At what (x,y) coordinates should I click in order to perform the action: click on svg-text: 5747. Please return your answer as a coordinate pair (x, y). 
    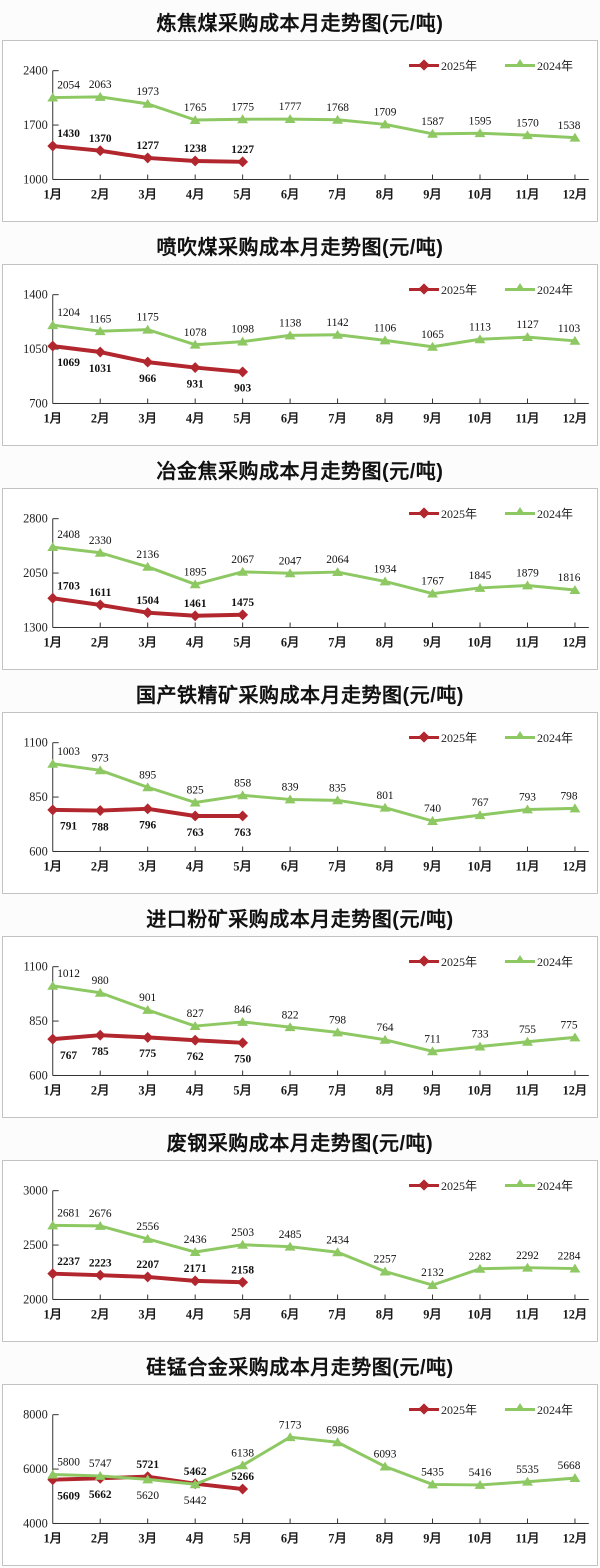
    Looking at the image, I should click on (100, 1464).